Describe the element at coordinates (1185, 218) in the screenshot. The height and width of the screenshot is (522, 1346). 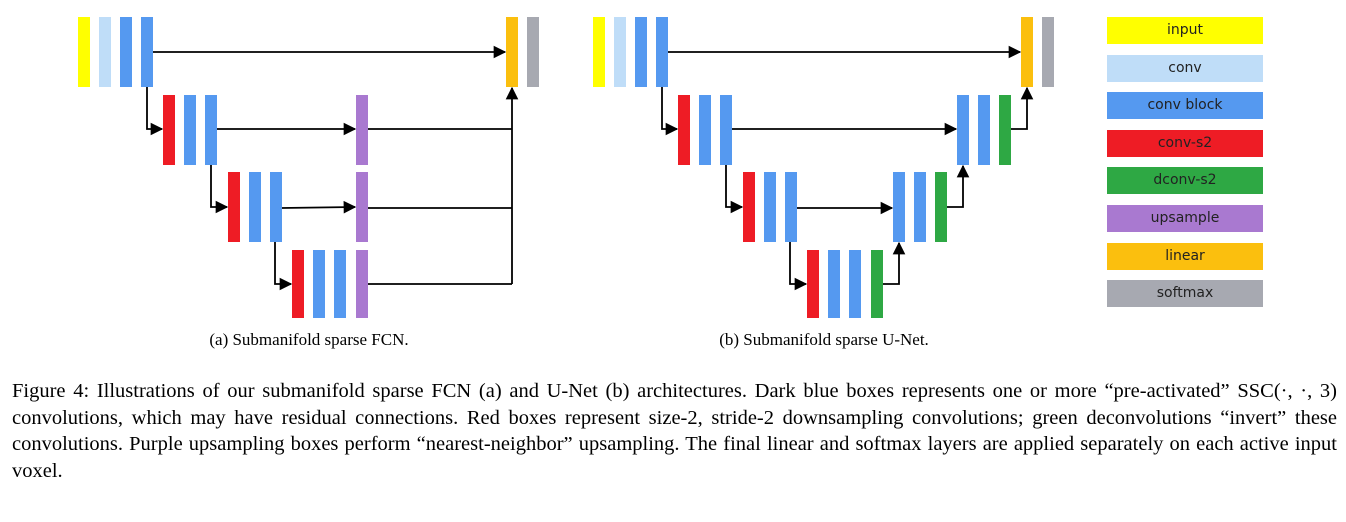
I see `legend-item-upsample: upsample` at that location.